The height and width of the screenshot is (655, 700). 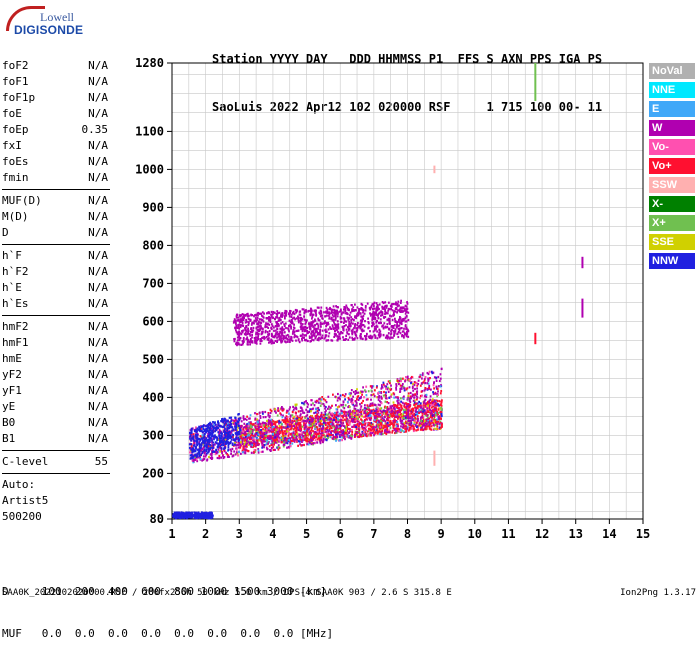 I want to click on x-tick-label: 11, so click(x=508, y=534).